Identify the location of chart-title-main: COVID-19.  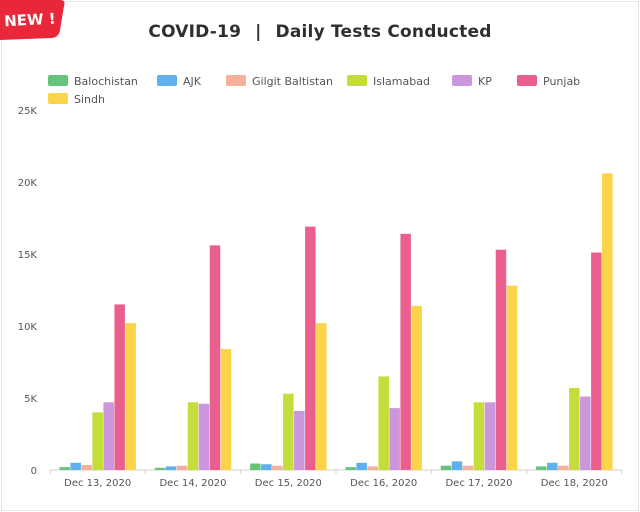
(195, 32).